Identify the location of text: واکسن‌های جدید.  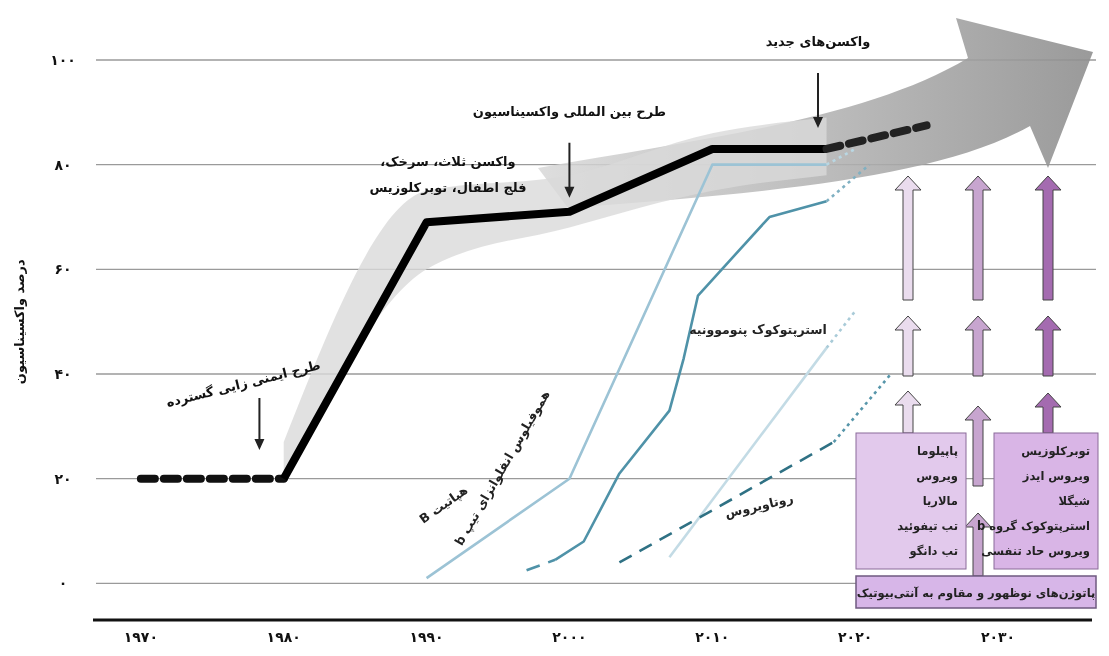
(818, 42).